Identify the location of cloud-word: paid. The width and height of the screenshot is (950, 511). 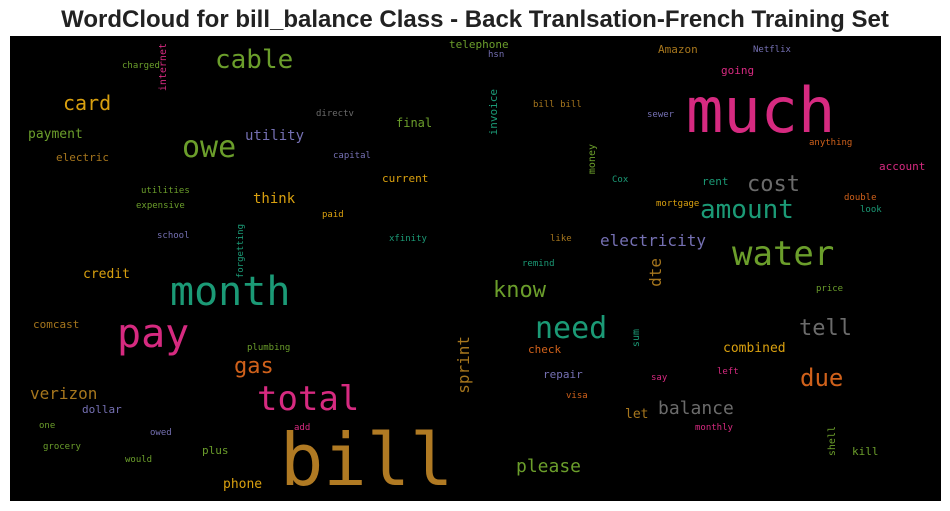
(333, 215).